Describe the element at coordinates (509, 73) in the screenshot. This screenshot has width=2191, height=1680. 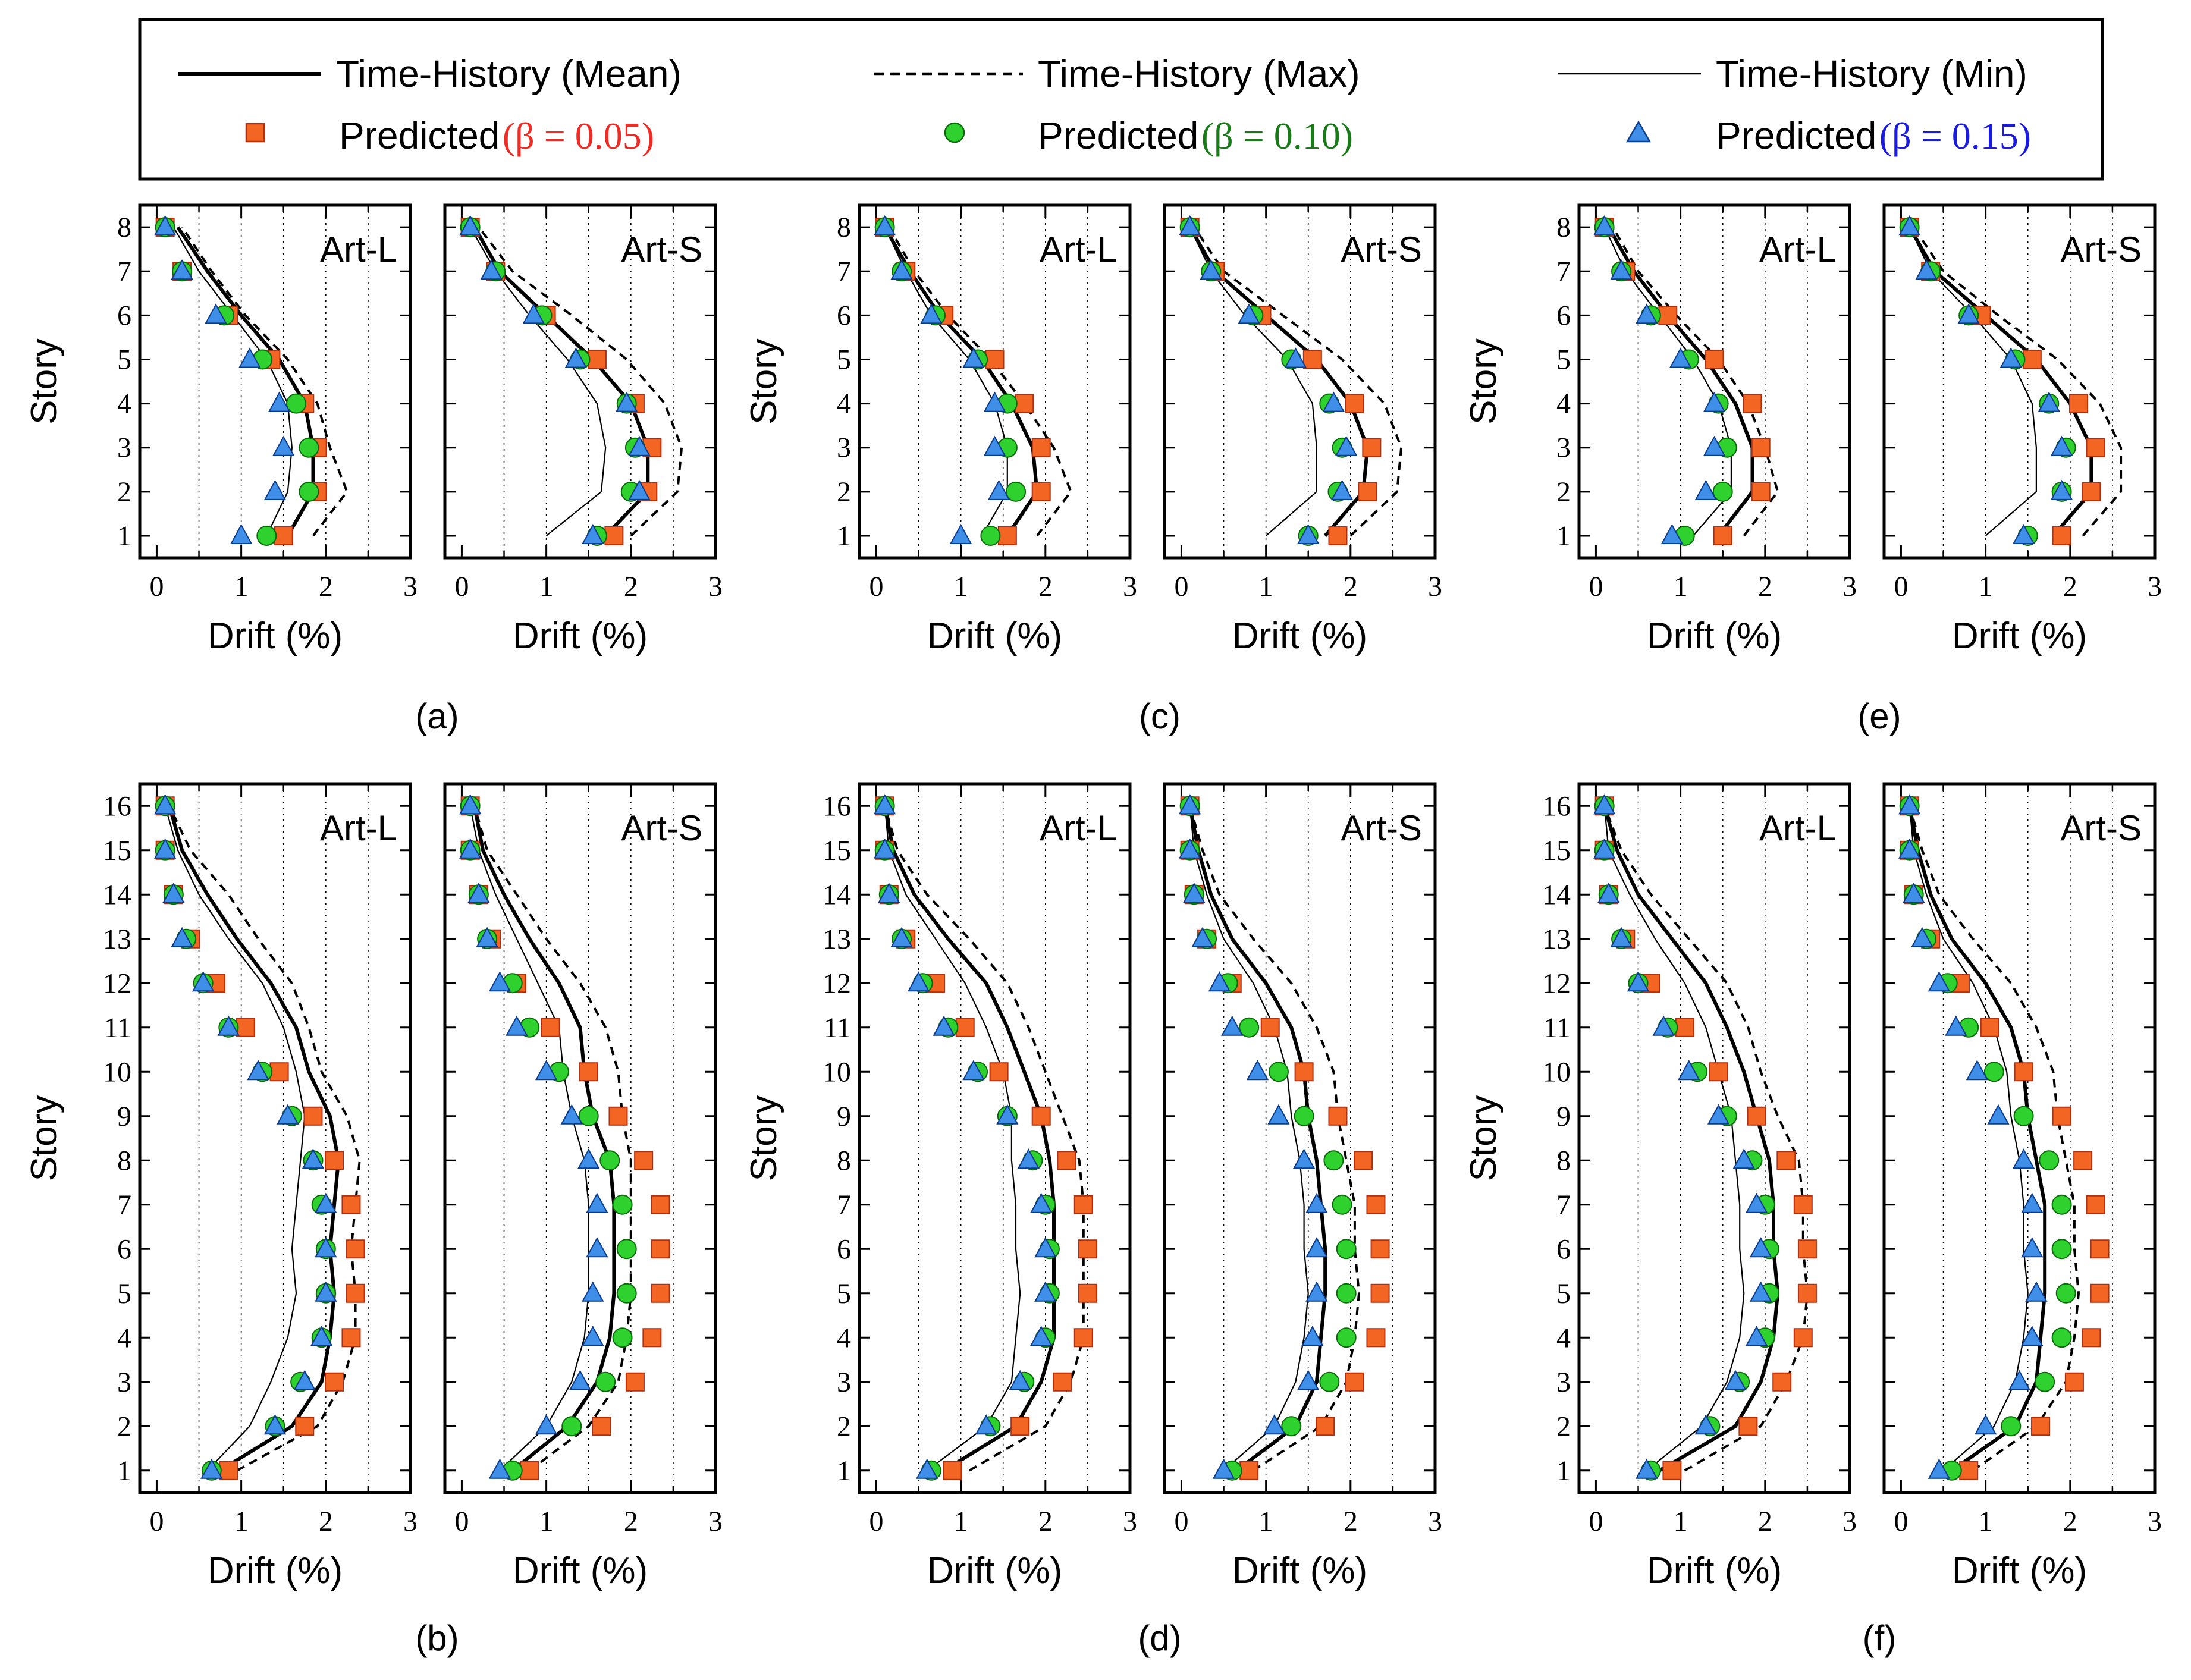
I see `legend-mean-label: Time-History (Mean)` at that location.